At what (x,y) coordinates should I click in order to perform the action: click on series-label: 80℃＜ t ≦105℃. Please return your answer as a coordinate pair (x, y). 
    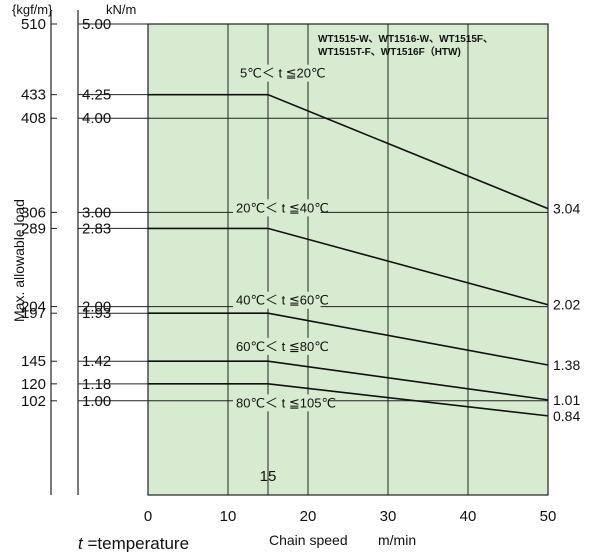
    Looking at the image, I should click on (286, 402).